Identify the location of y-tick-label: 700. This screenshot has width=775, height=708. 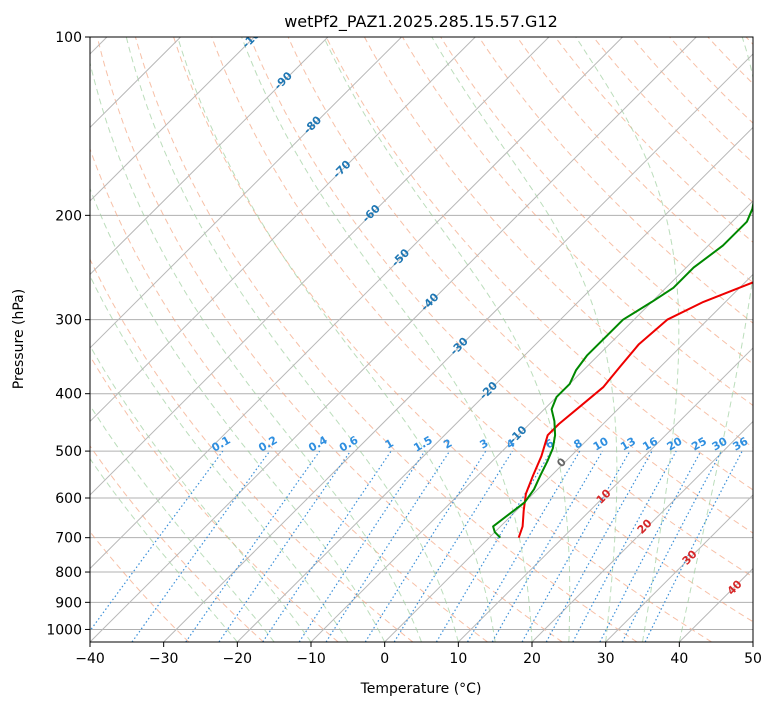
(68, 539).